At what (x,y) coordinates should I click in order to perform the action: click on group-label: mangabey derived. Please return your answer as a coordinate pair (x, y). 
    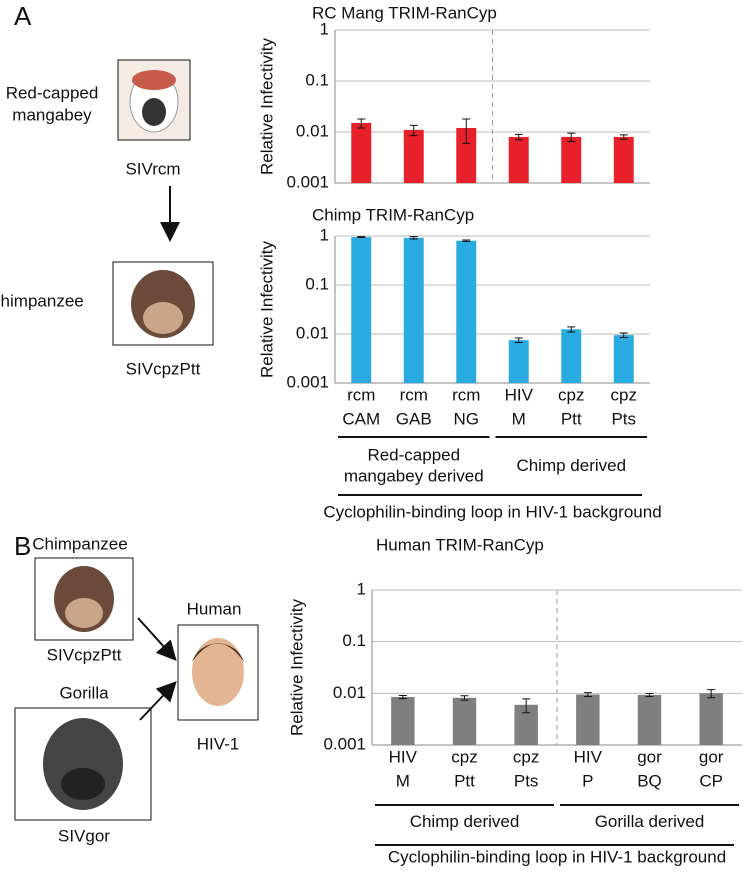
    Looking at the image, I should click on (414, 475).